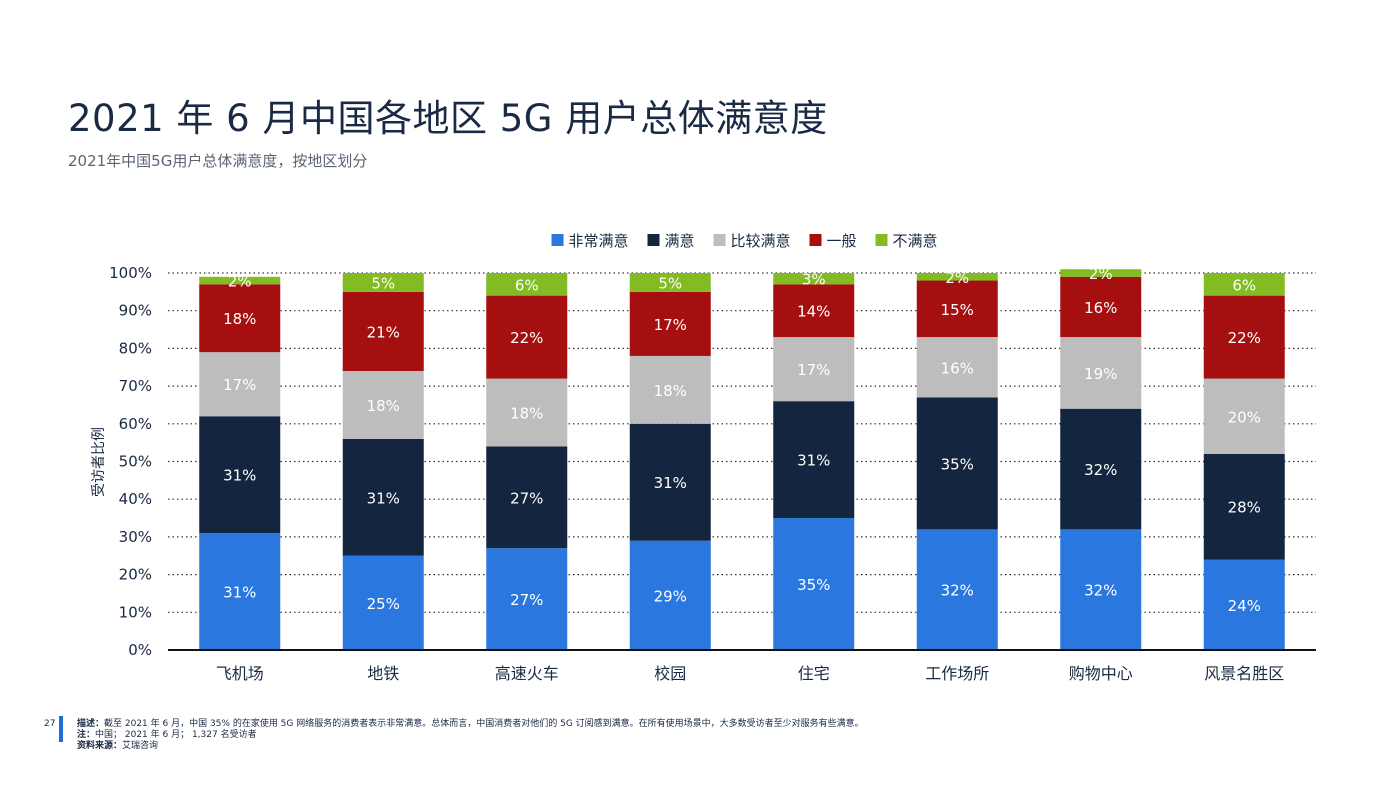 This screenshot has width=1400, height=788. Describe the element at coordinates (814, 673) in the screenshot. I see `x-tick-label: 住宅` at that location.